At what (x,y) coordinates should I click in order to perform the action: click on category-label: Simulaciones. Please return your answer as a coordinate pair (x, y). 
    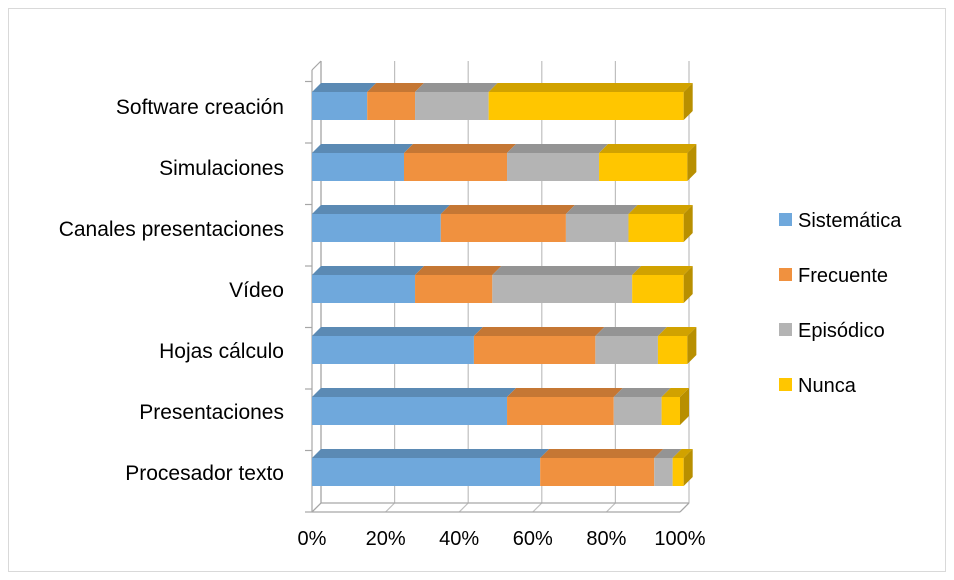
    Looking at the image, I should click on (221, 168).